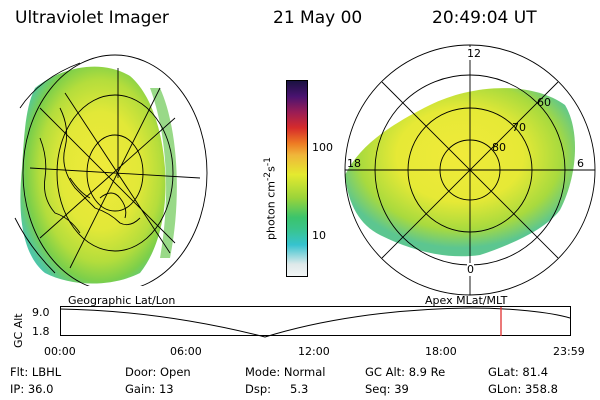  What do you see at coordinates (186, 351) in the screenshot?
I see `time-tick-0600: 06:00` at bounding box center [186, 351].